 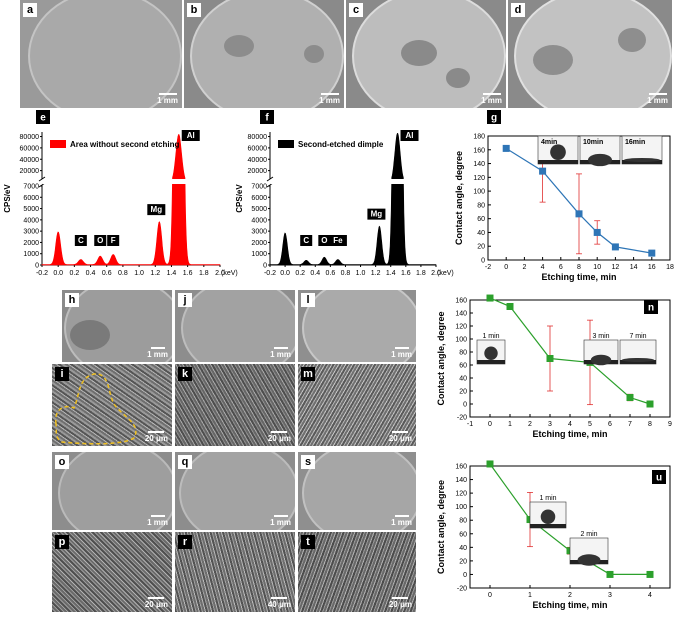 I want to click on panel-label: b, so click(x=194, y=10).